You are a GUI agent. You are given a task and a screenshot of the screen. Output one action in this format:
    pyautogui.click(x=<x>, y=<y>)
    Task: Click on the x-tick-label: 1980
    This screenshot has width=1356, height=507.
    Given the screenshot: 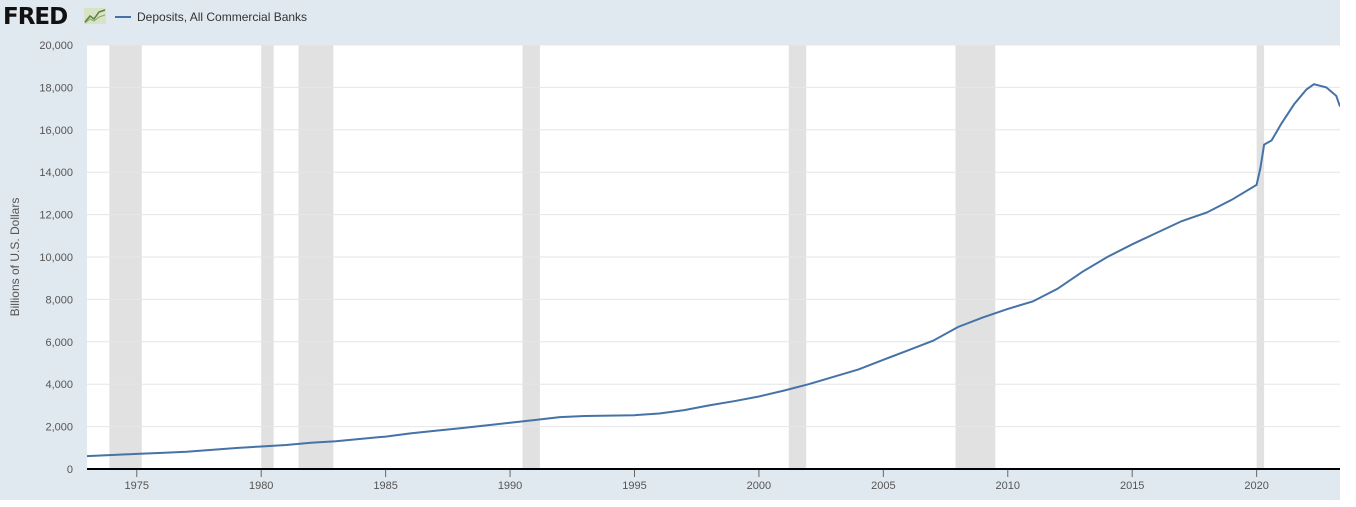 What is the action you would take?
    pyautogui.click(x=261, y=486)
    